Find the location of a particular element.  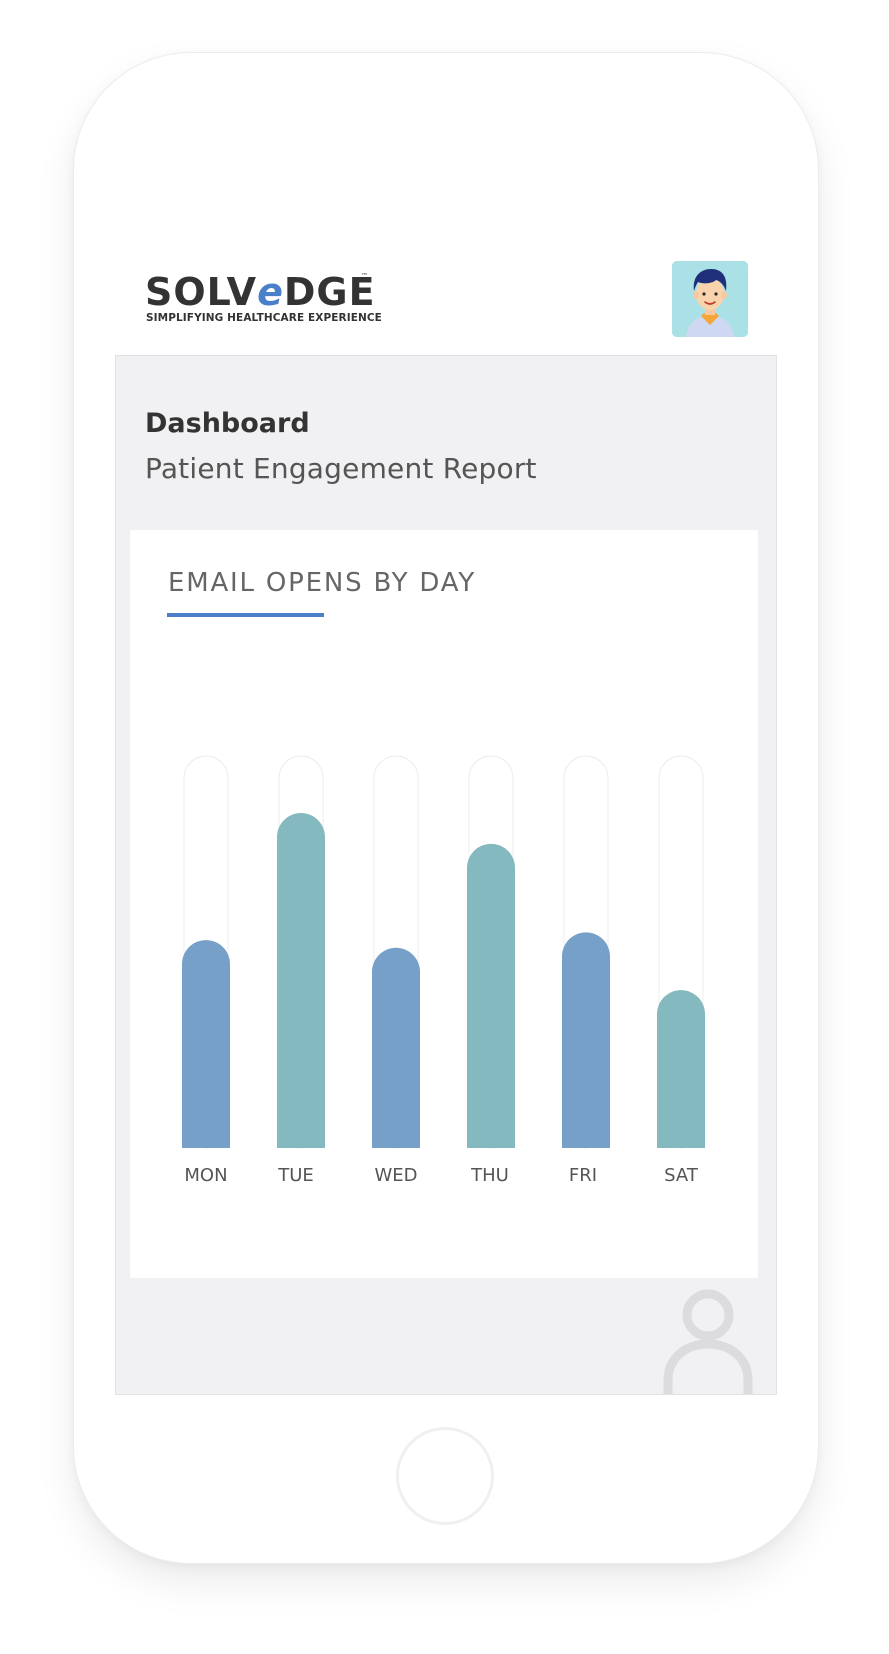

person-watermark is located at coordinates (708, 1341).